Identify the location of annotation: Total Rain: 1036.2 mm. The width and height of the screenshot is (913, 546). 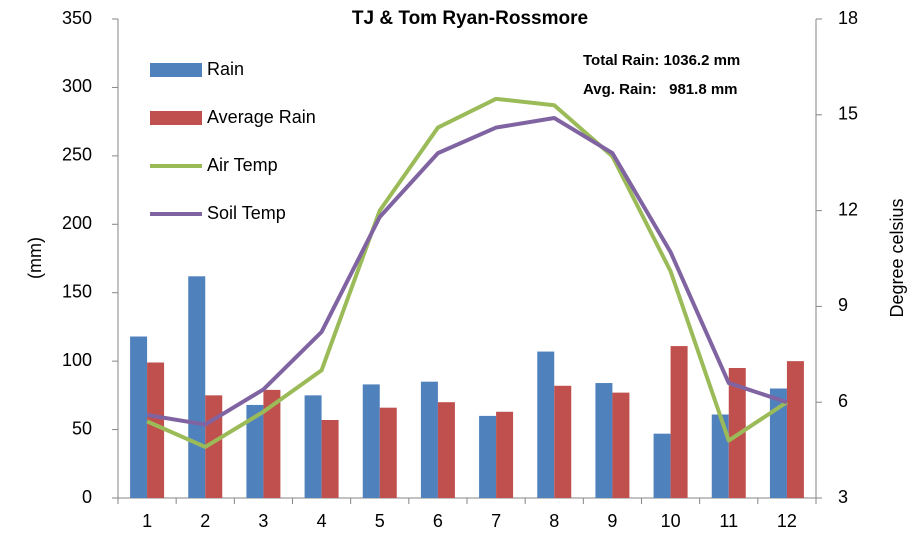
(661, 60).